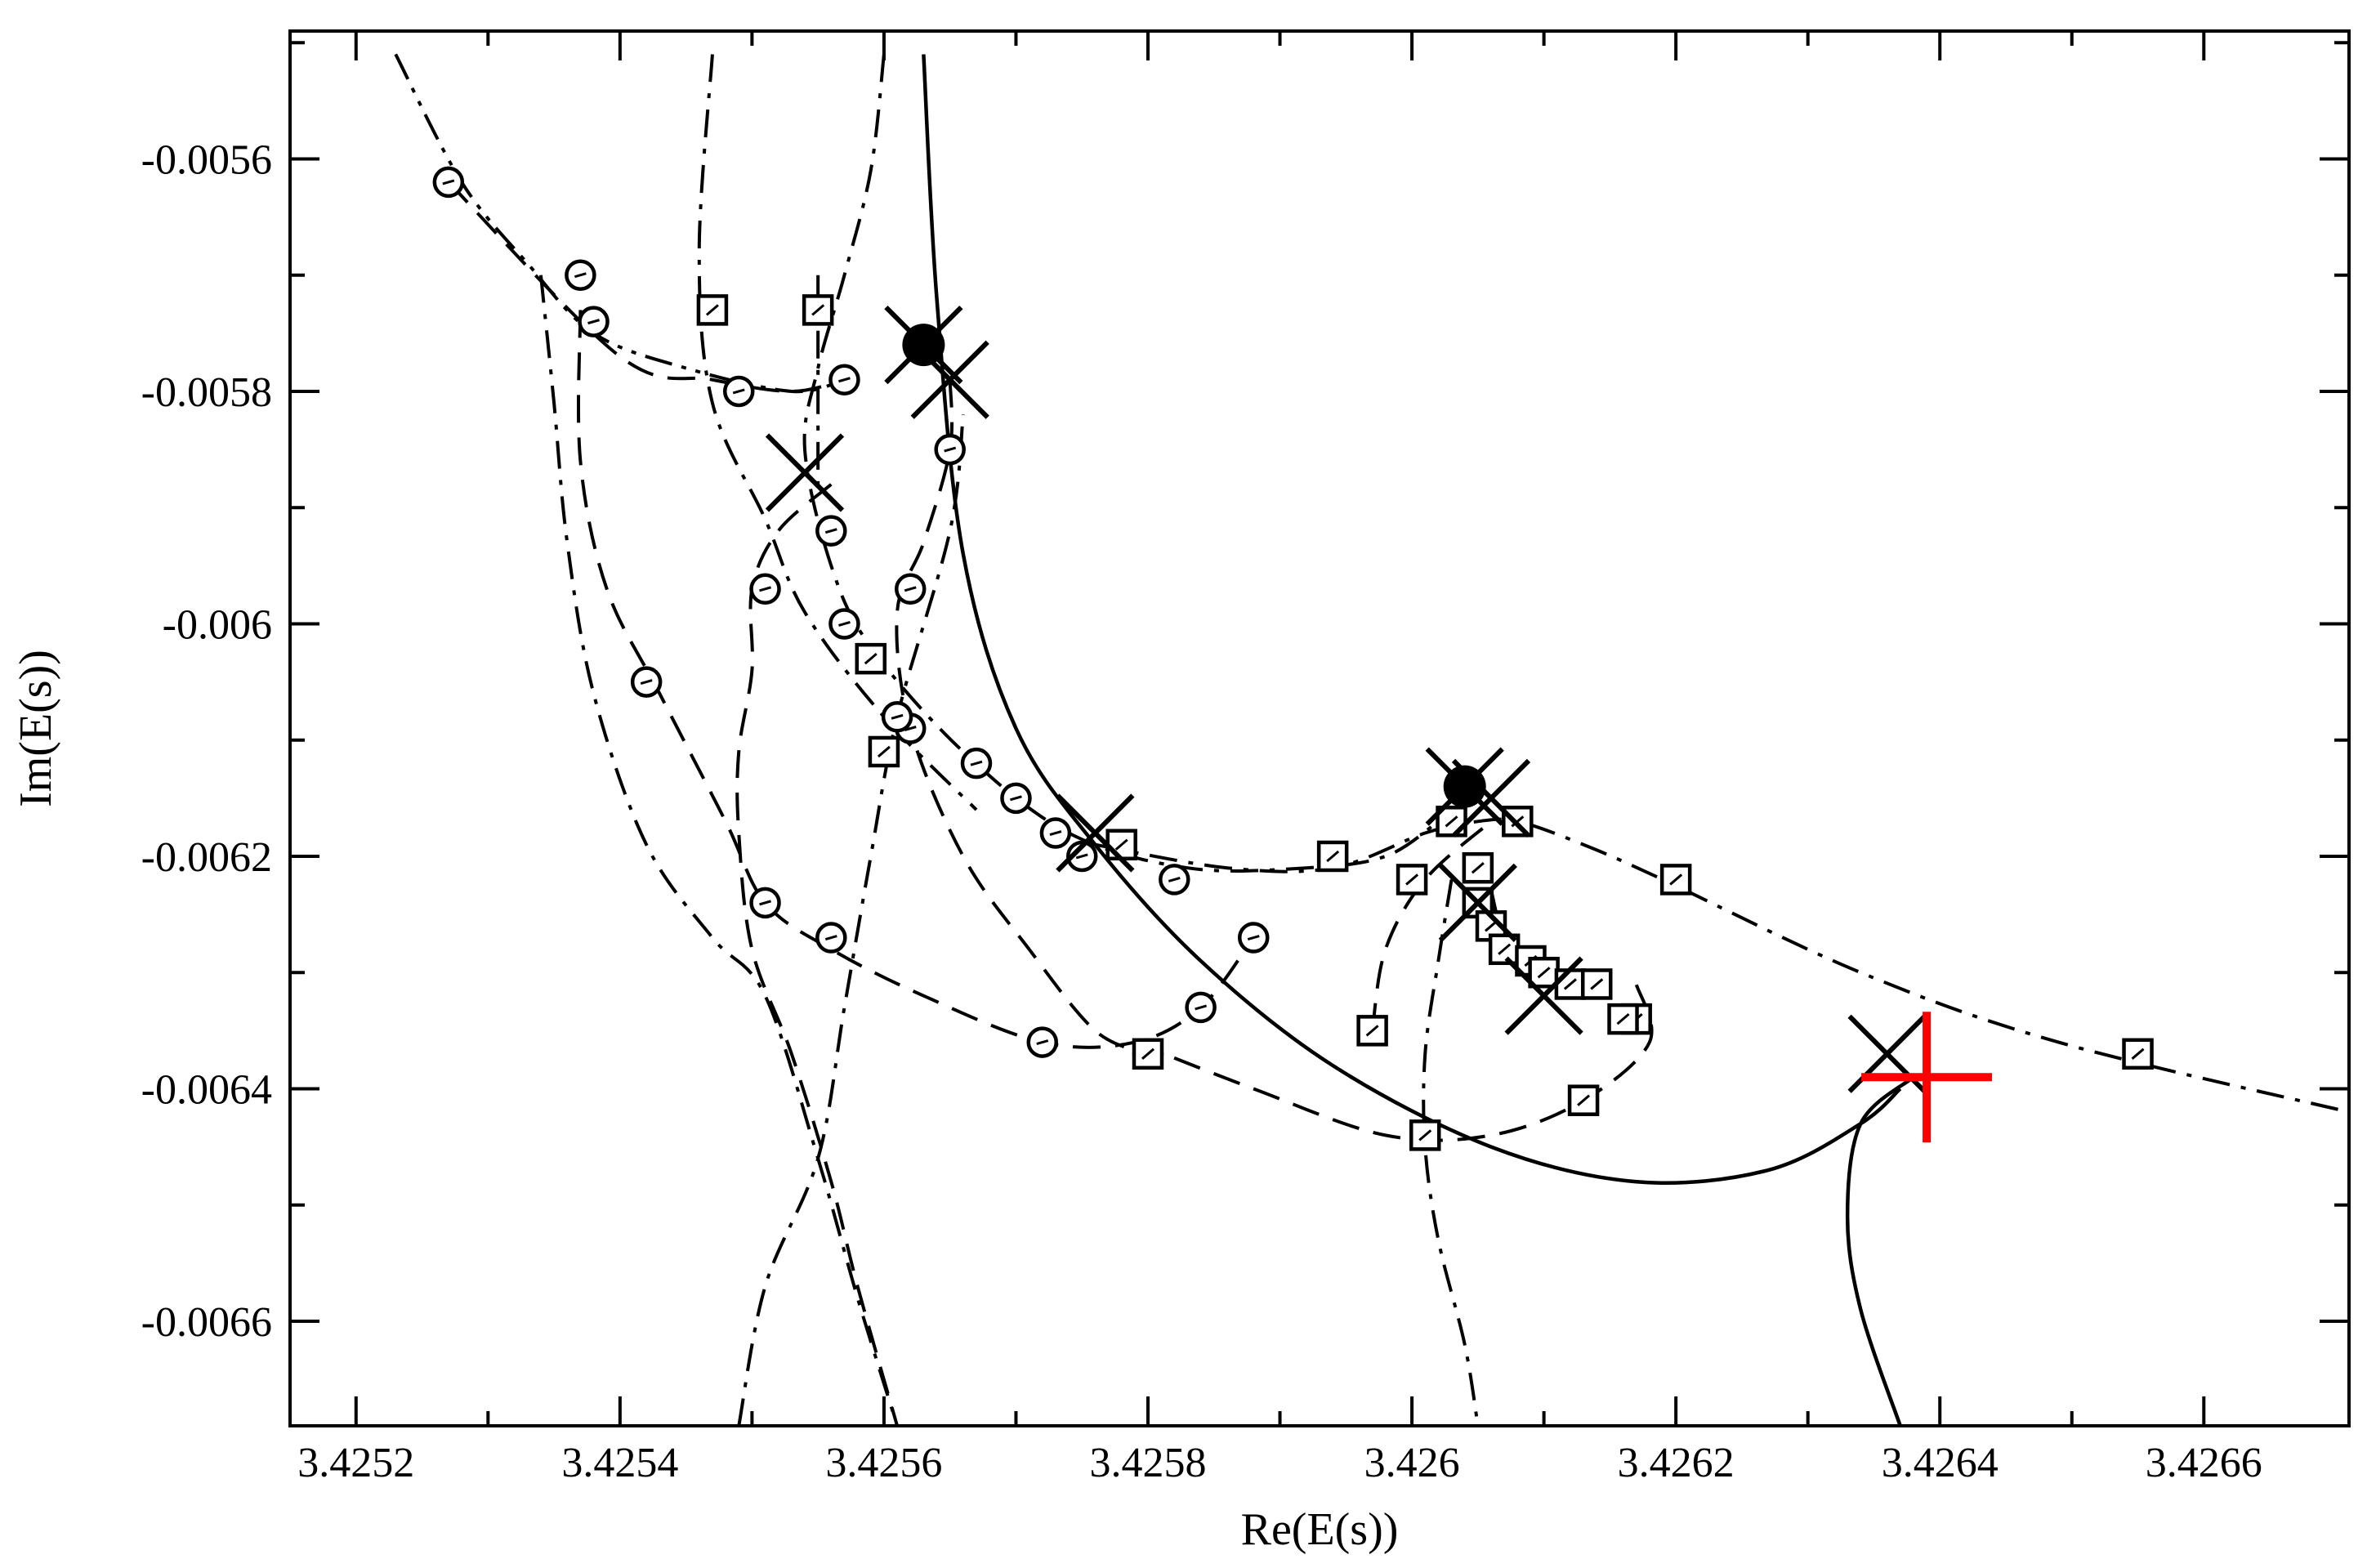  Describe the element at coordinates (207, 159) in the screenshot. I see `y-tick-label-0: -0.0056` at that location.